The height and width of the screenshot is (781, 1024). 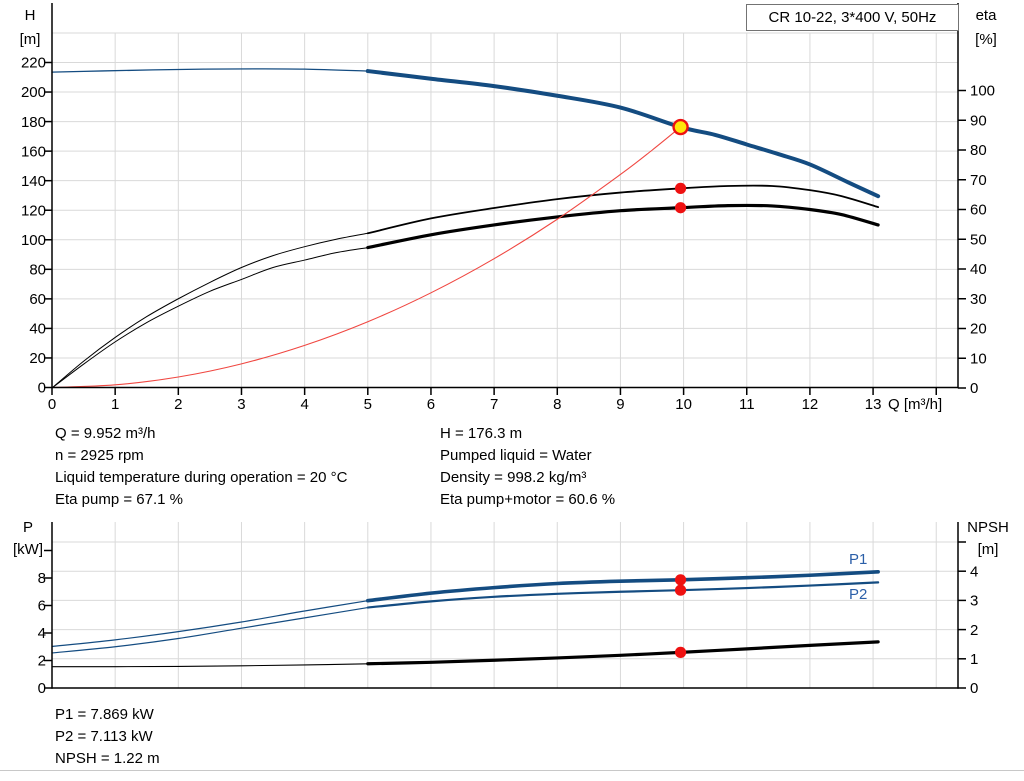 I want to click on footer-divider, so click(x=512, y=770).